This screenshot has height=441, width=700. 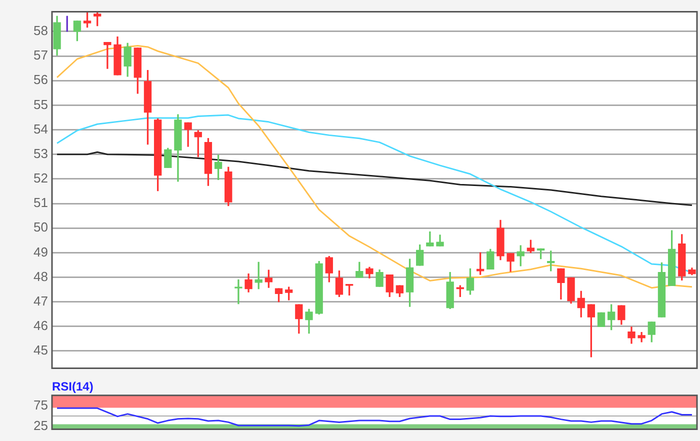 I want to click on y-tick-label: 56, so click(x=41, y=80).